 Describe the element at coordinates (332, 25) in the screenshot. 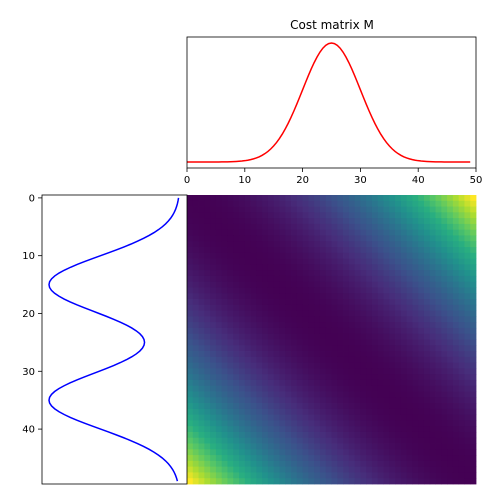

I see `chart-title: Cost matrix M` at that location.